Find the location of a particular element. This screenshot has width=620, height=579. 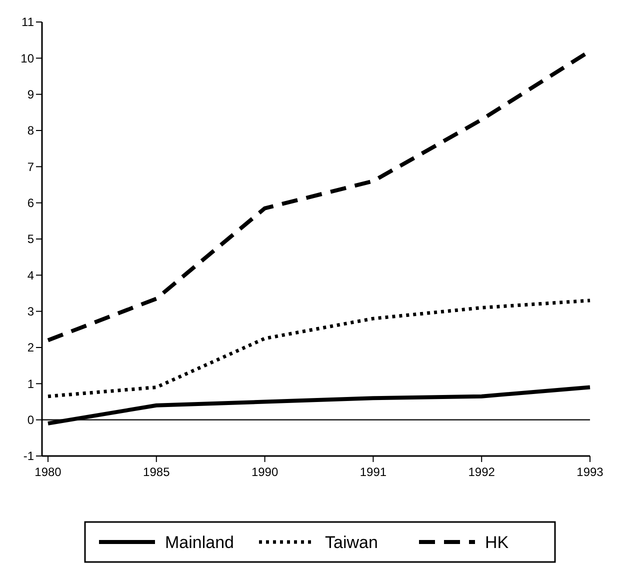

x-tick-label: 1985 is located at coordinates (156, 472).